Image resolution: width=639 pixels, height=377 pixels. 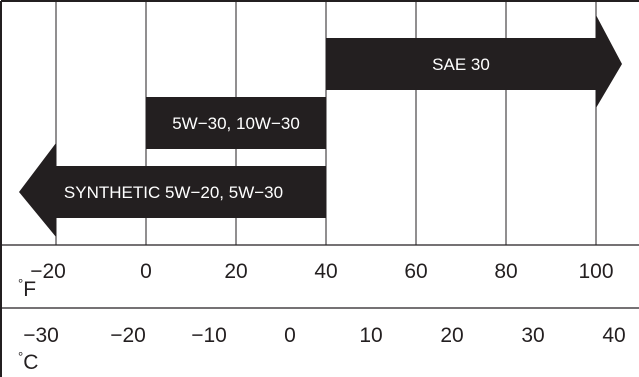 I want to click on celsius-unit-letter: C, so click(x=30, y=362).